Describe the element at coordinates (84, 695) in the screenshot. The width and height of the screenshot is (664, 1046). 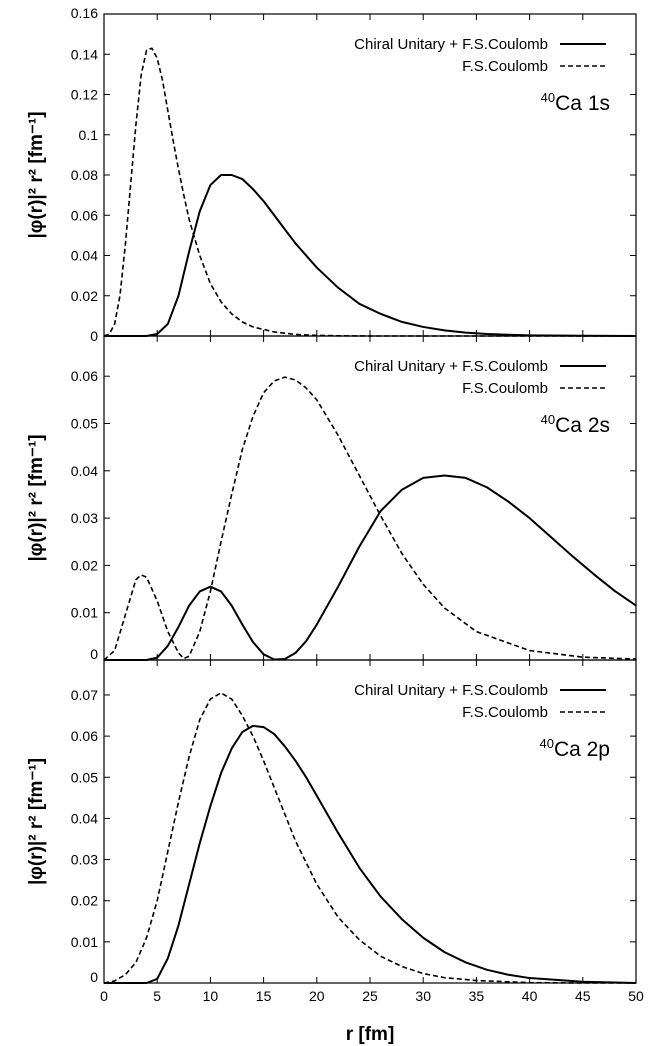
I see `y-tick-label: 0.07` at that location.